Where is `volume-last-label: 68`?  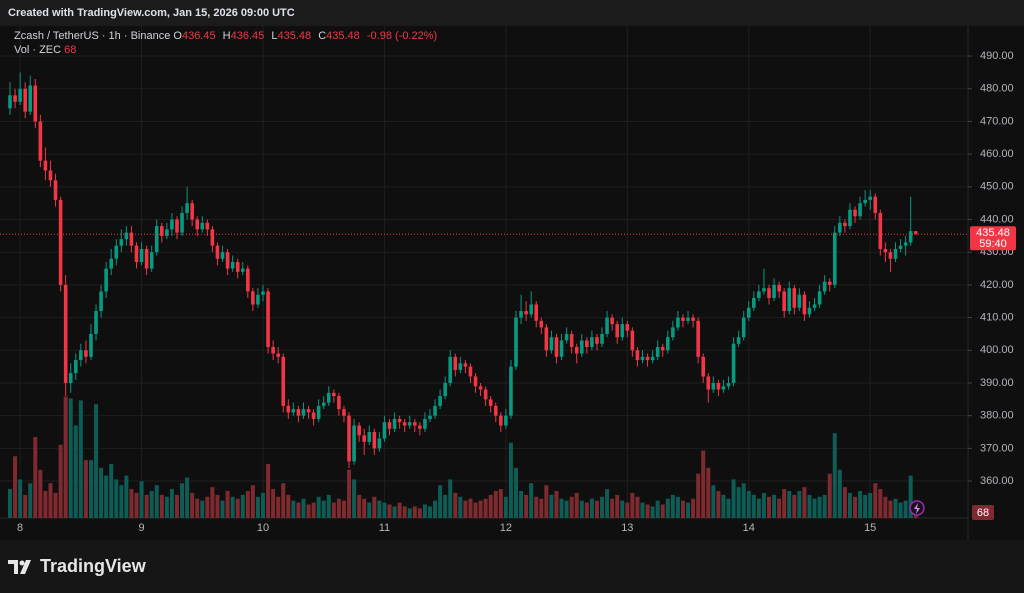 volume-last-label: 68 is located at coordinates (983, 513).